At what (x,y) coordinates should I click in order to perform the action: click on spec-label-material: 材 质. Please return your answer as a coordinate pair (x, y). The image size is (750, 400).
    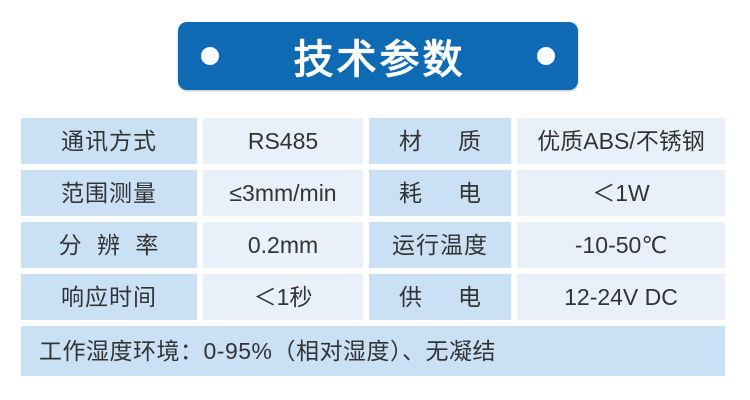
    Looking at the image, I should click on (440, 141).